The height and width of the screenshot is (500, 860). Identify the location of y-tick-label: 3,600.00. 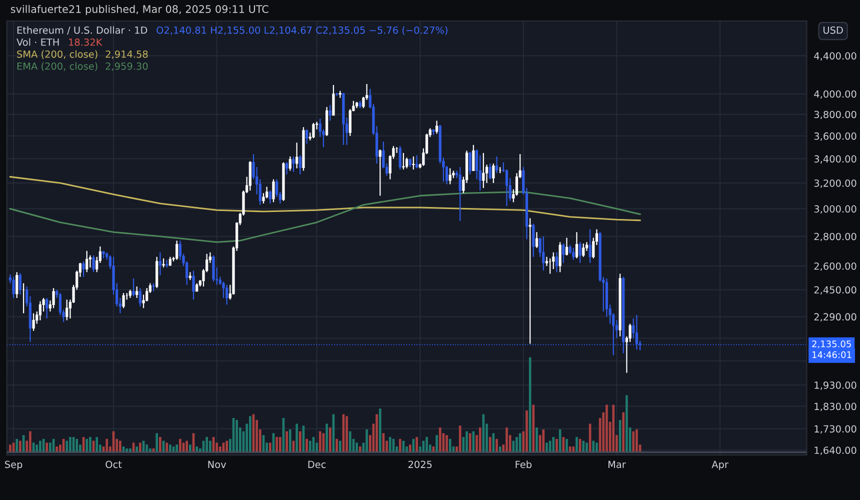
(835, 136).